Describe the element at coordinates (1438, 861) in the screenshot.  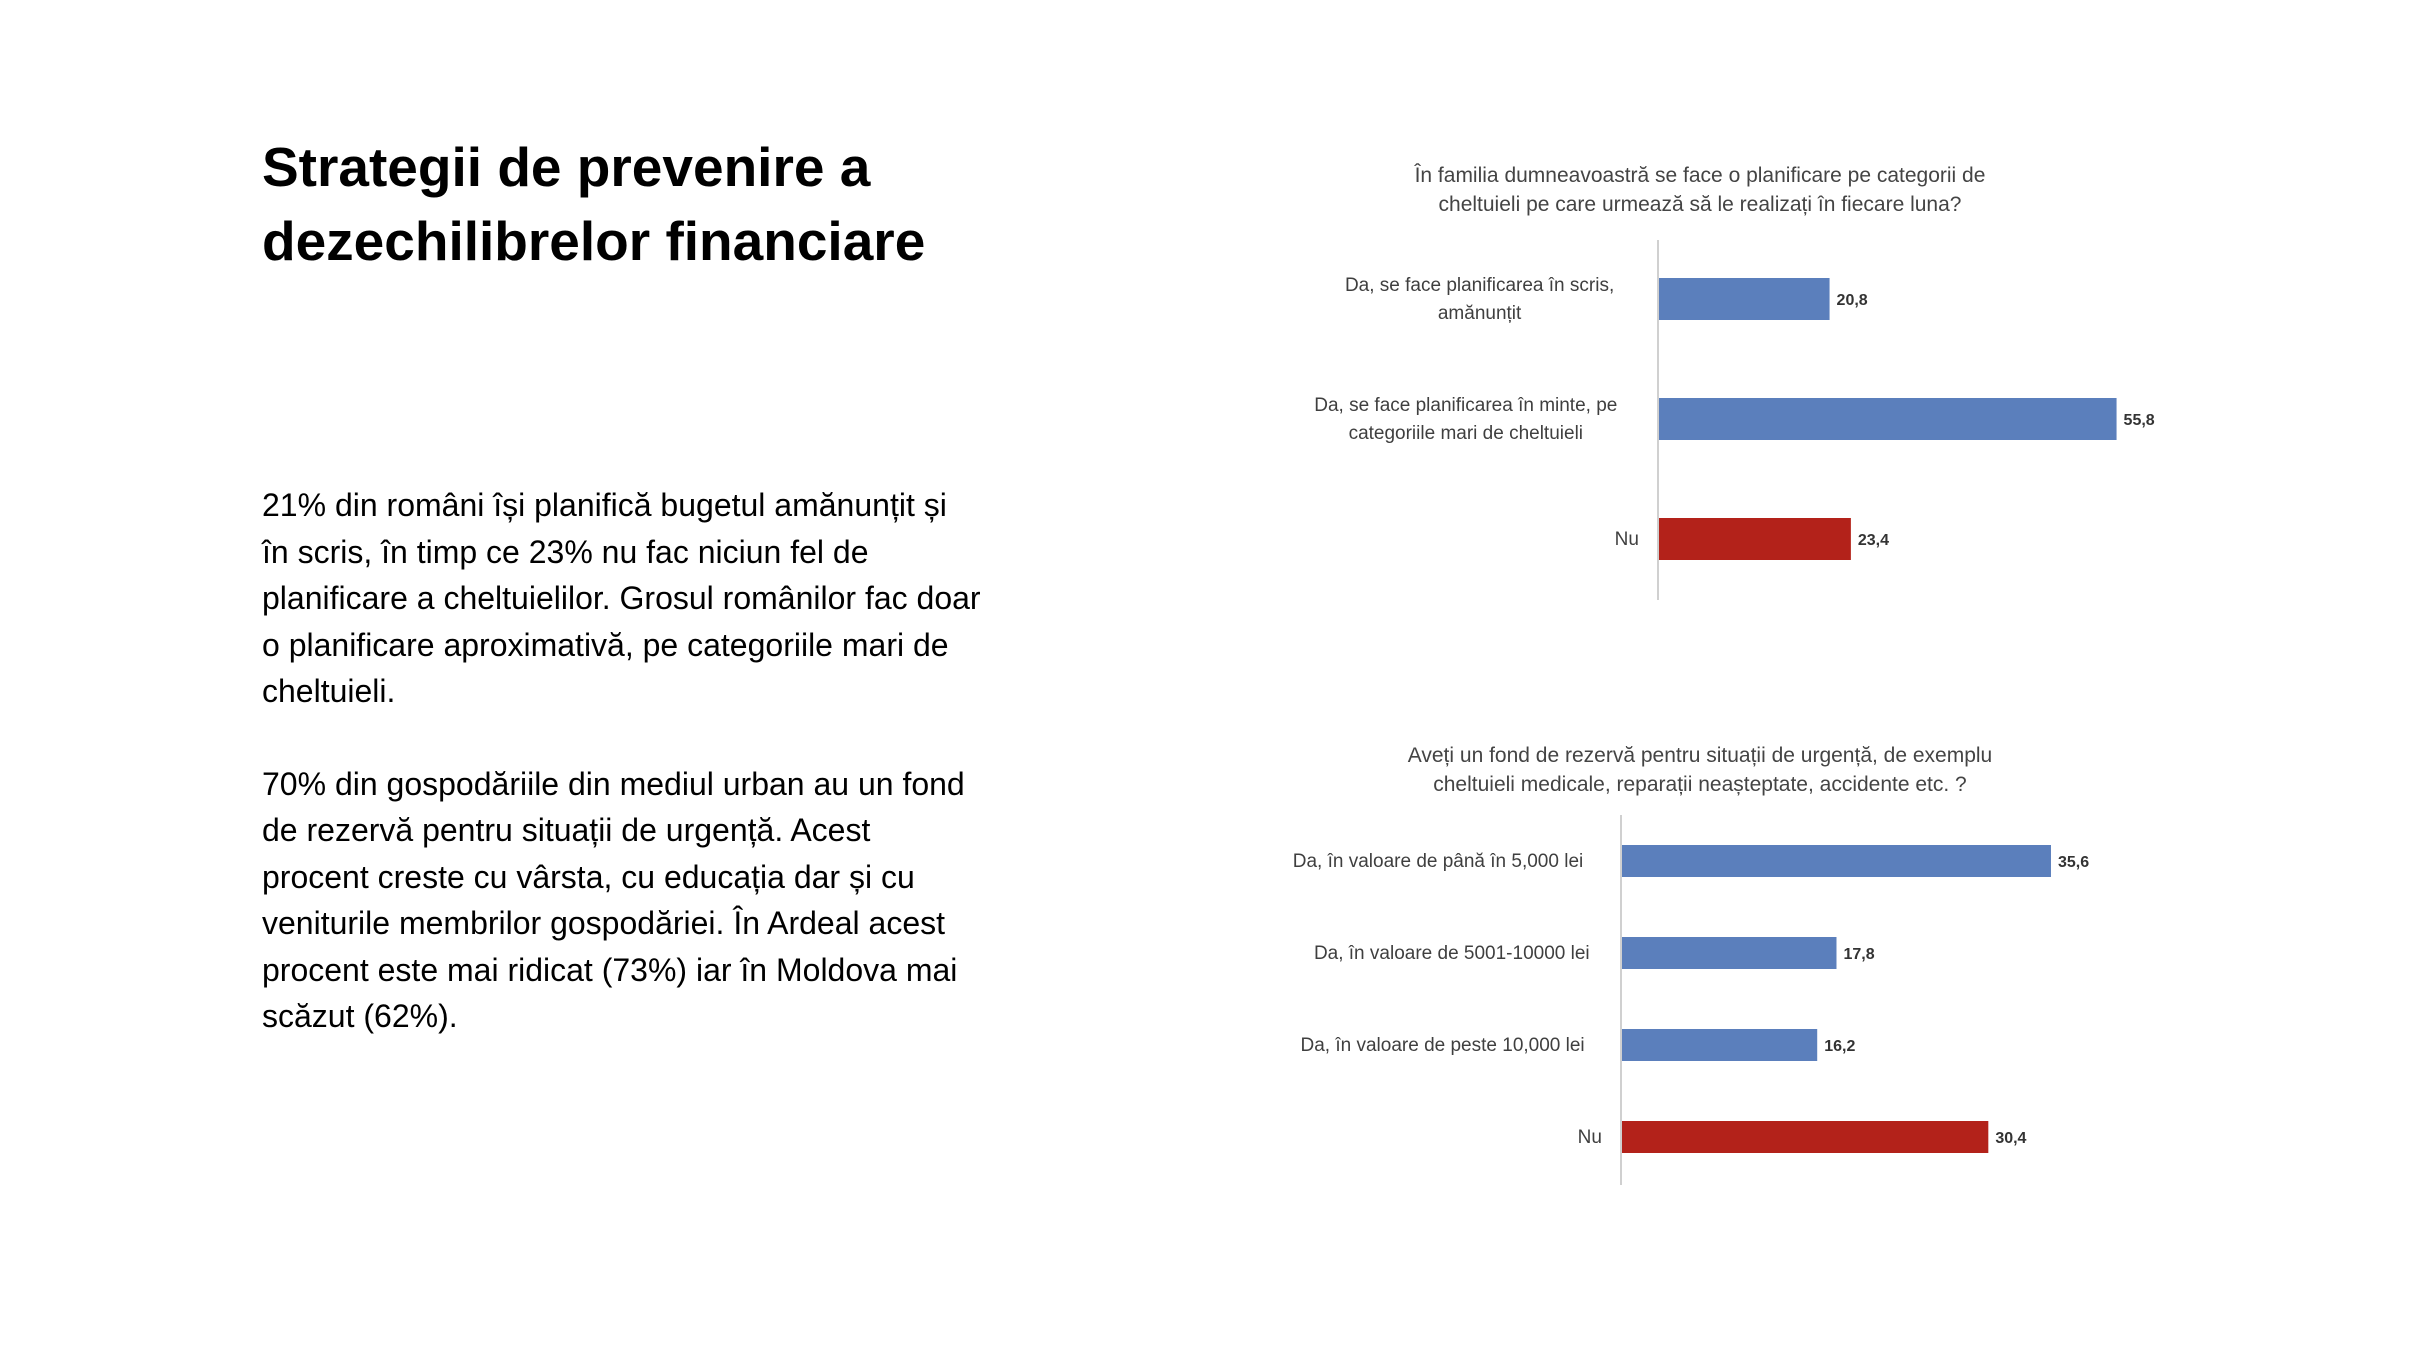
I see `chart2-category-label-1: Da, în valoare de până în 5,000 lei` at that location.